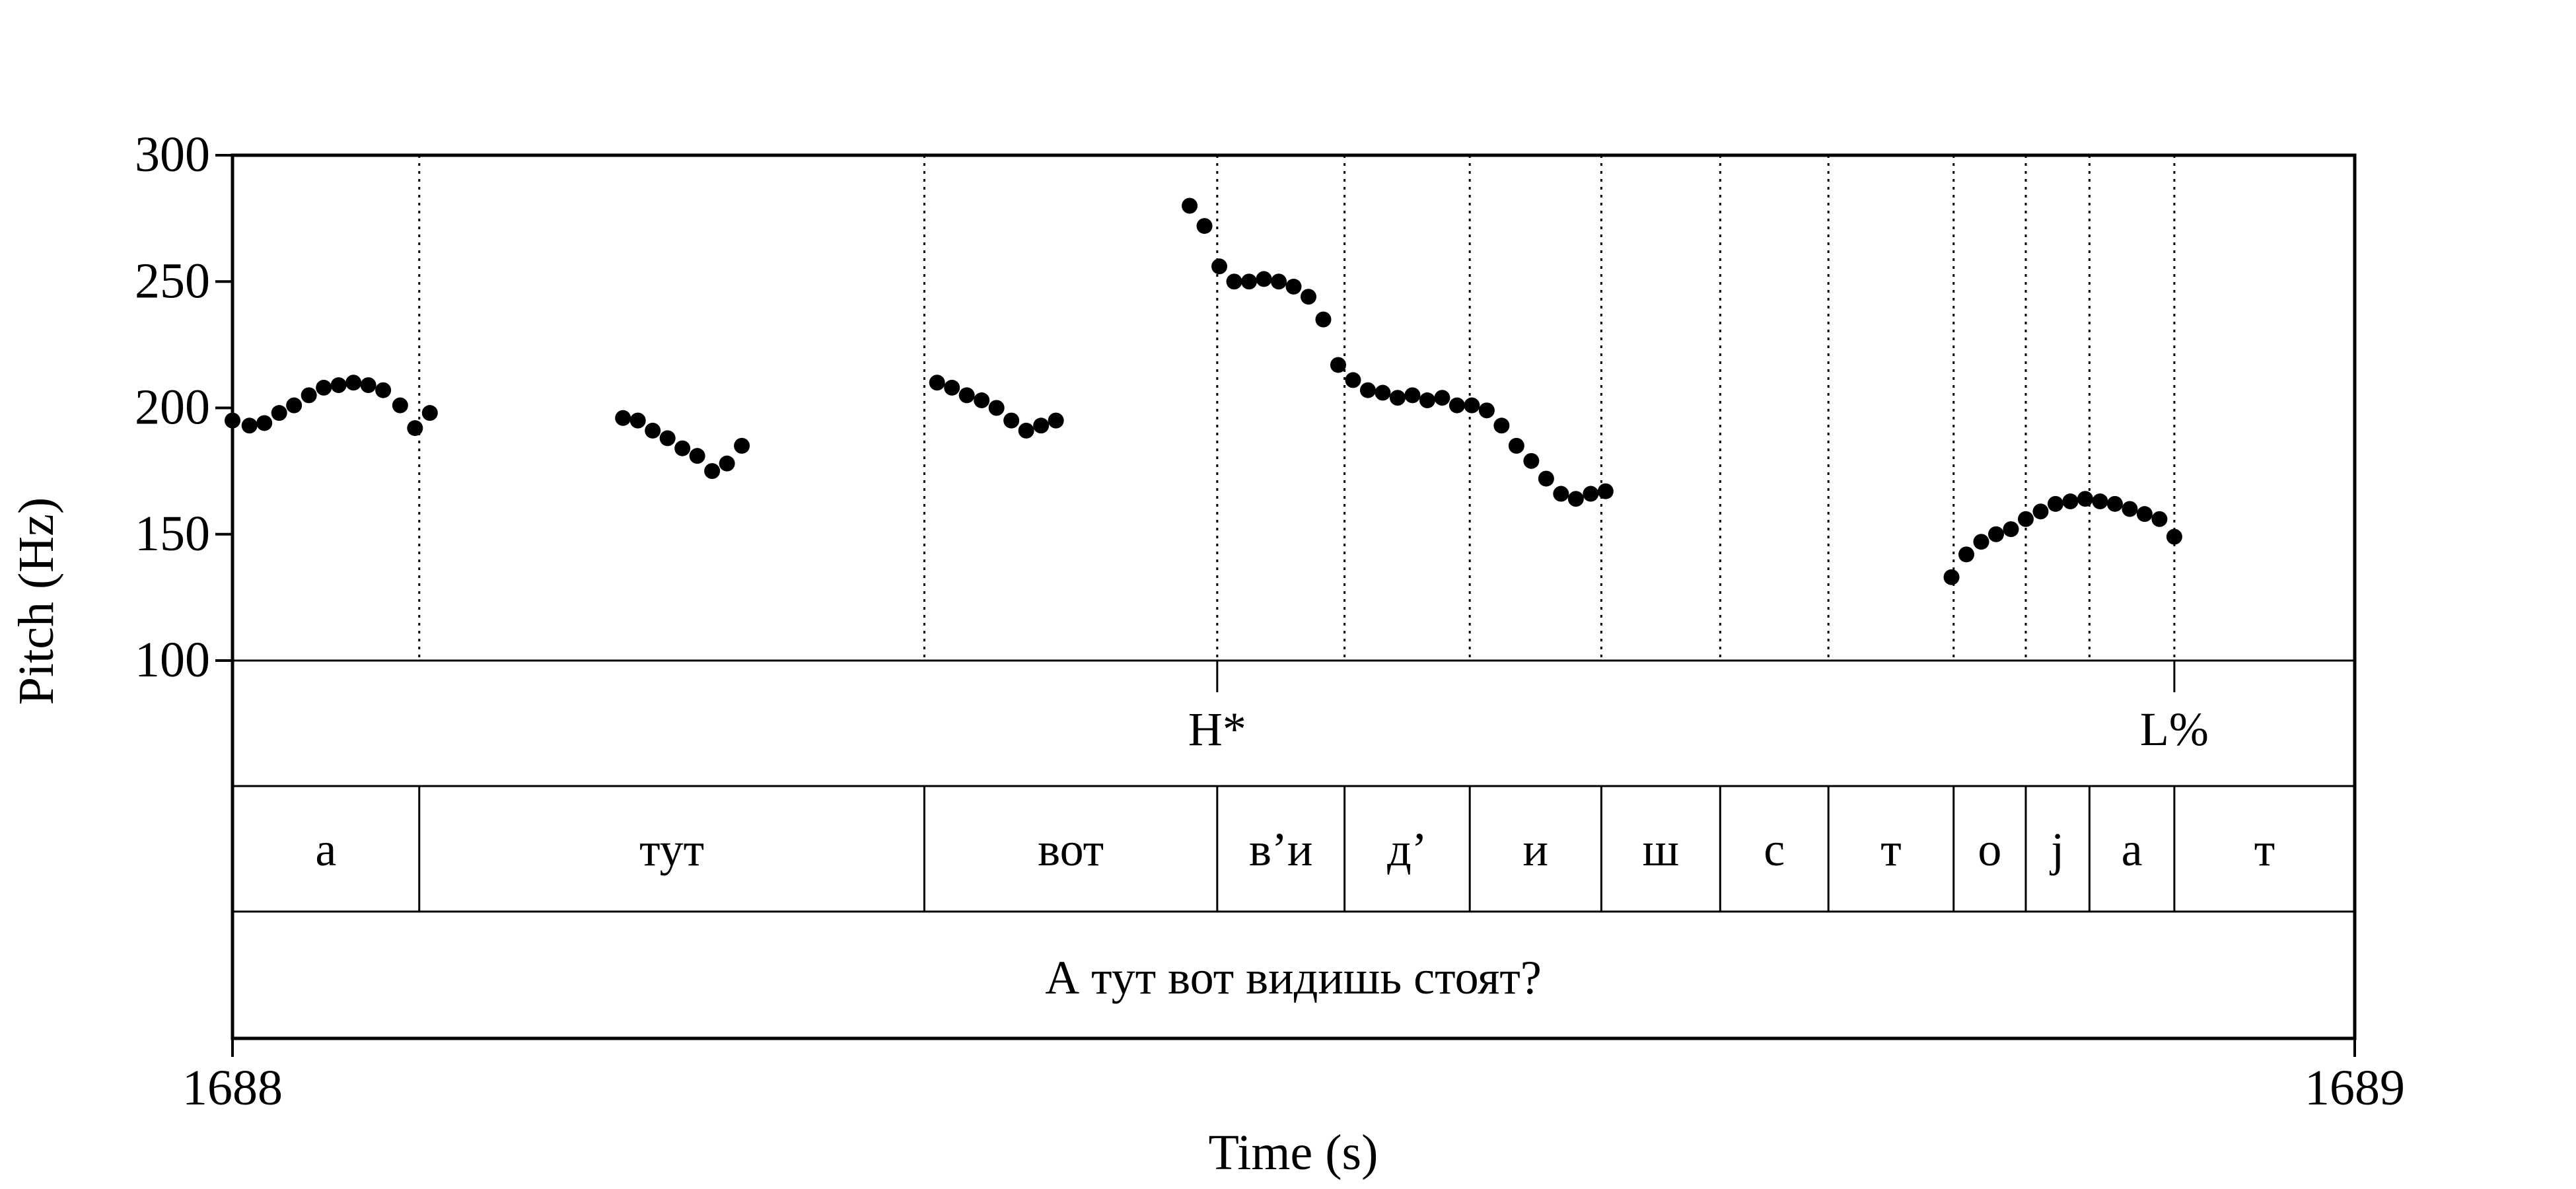 The width and height of the screenshot is (2576, 1189). I want to click on segment-label: с, so click(1775, 849).